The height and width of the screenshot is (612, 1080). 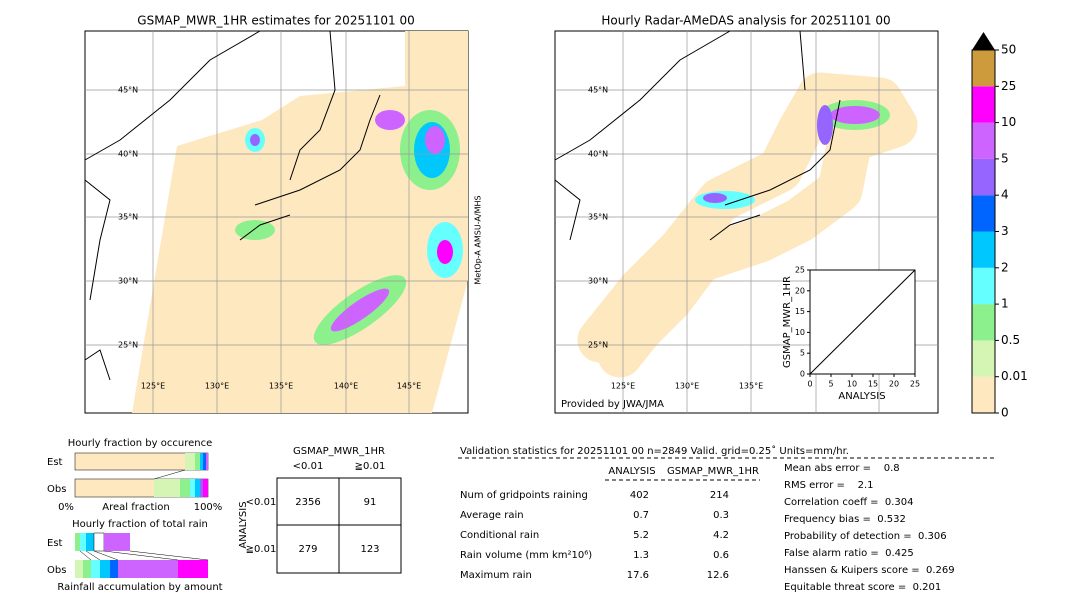 I want to click on stat-value: 0.6, so click(x=721, y=555).